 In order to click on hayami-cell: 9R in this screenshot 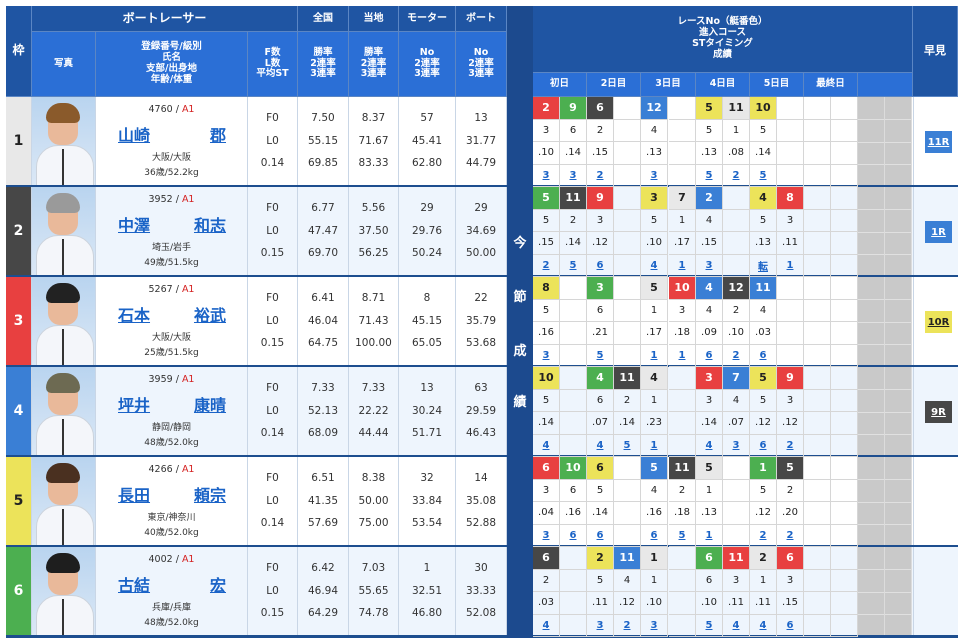, I will do `click(935, 411)`.